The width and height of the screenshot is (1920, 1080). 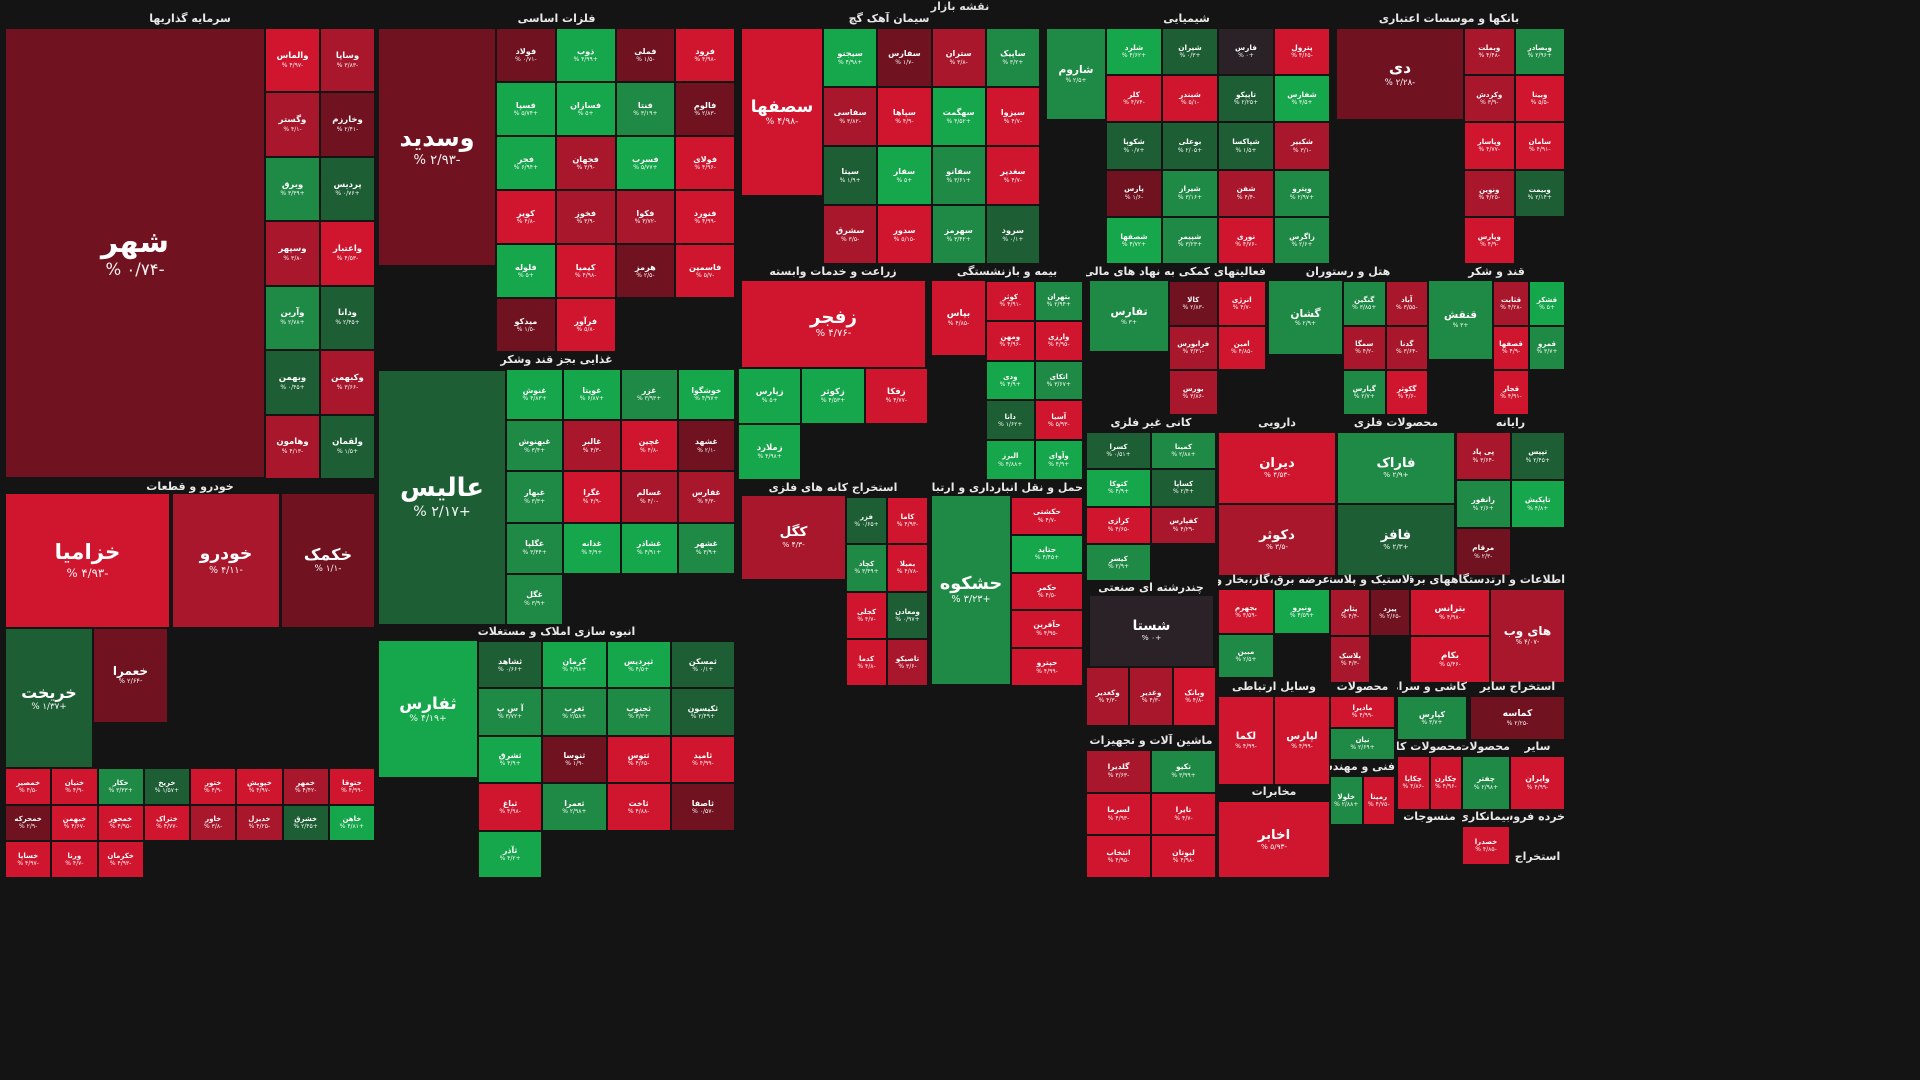 I want to click on stock-tile: سمگا -۴/۲ %, so click(x=1364, y=348).